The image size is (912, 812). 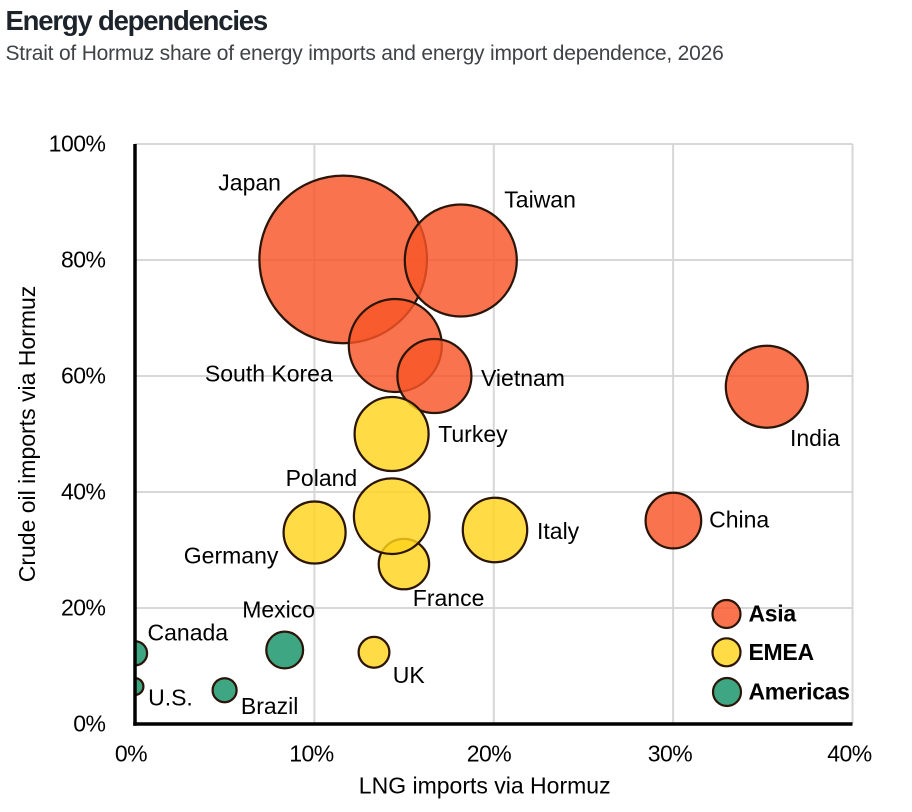 What do you see at coordinates (278, 609) in the screenshot?
I see `svg-text: Mexico` at bounding box center [278, 609].